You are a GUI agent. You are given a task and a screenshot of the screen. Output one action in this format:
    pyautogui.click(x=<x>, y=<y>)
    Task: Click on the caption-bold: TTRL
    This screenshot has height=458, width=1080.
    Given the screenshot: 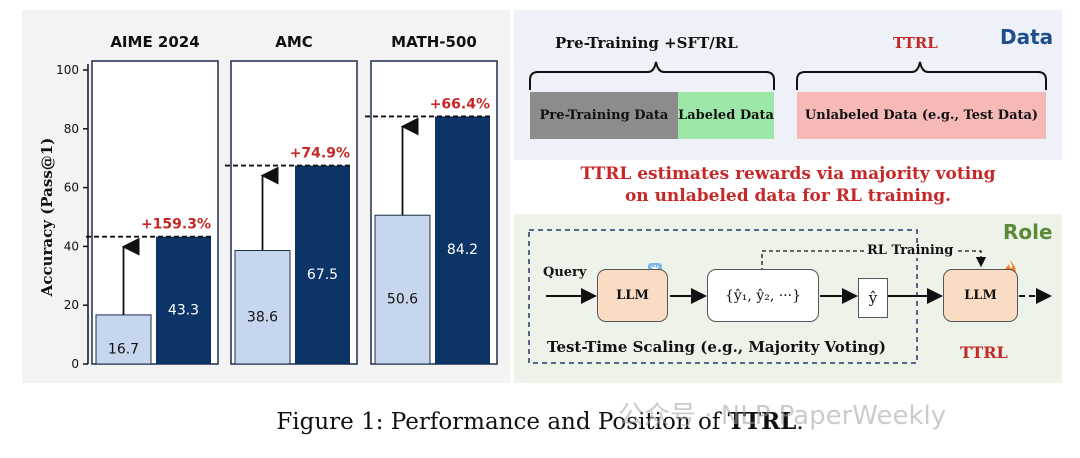 What is the action you would take?
    pyautogui.click(x=762, y=421)
    